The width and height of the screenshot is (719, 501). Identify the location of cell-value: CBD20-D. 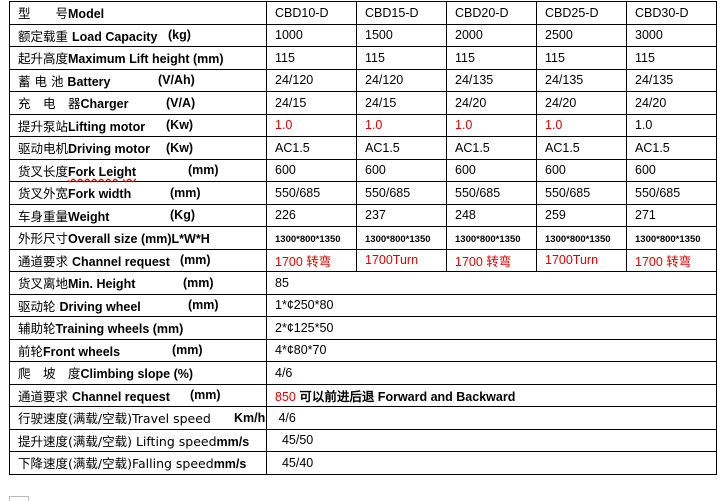
(482, 12).